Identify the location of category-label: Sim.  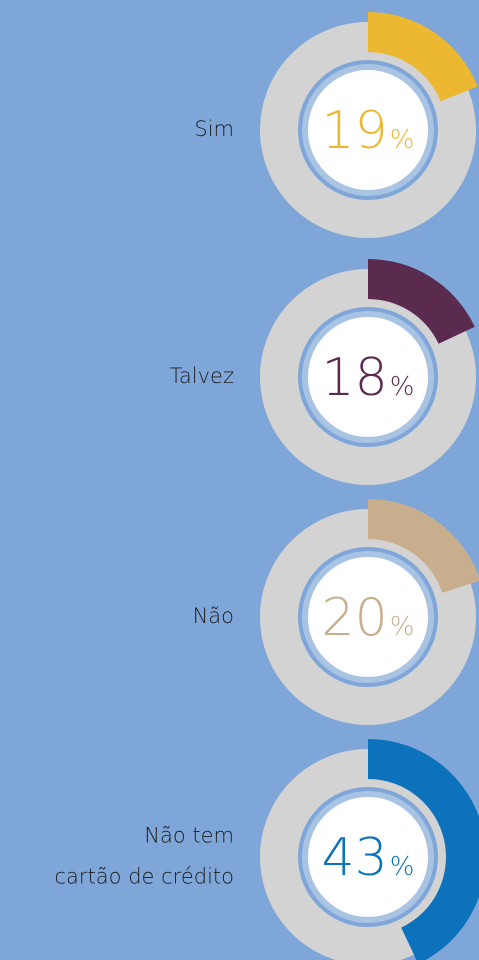
(214, 129).